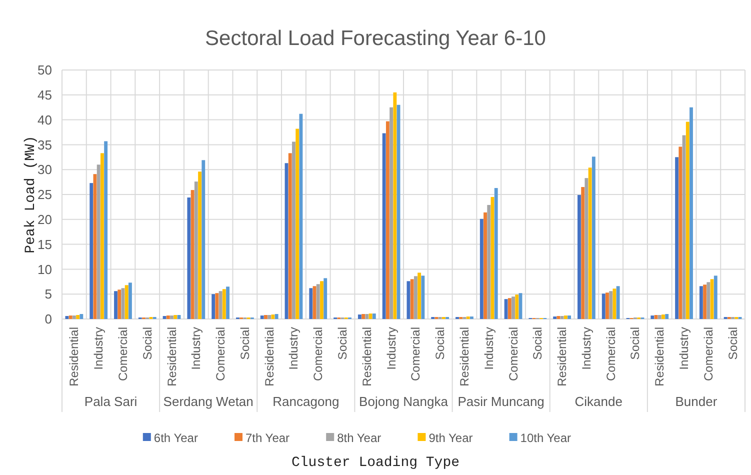 This screenshot has height=475, width=751. I want to click on text: Pala Sari, so click(111, 401).